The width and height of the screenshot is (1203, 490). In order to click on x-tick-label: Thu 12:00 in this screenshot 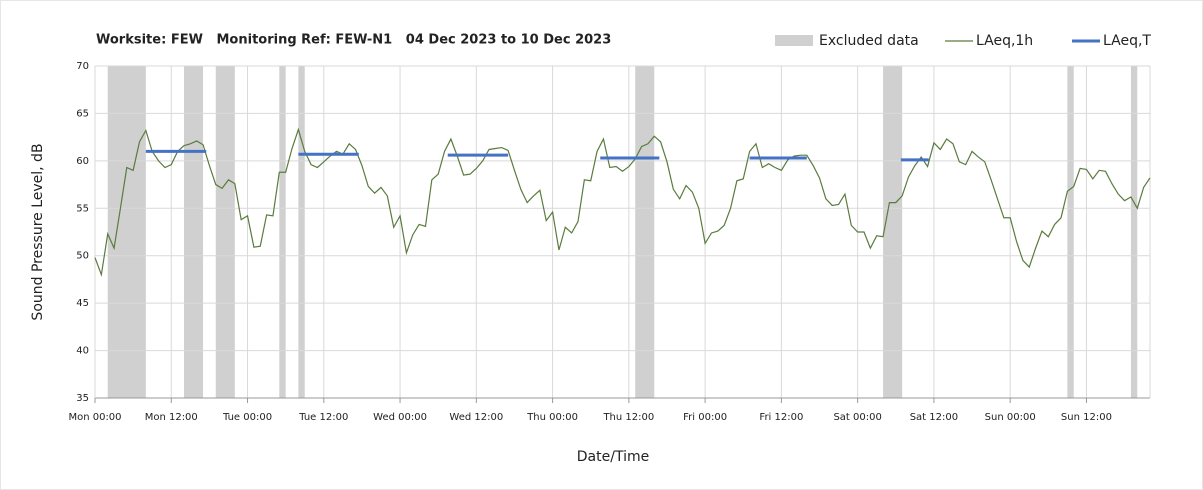, I will do `click(628, 417)`.